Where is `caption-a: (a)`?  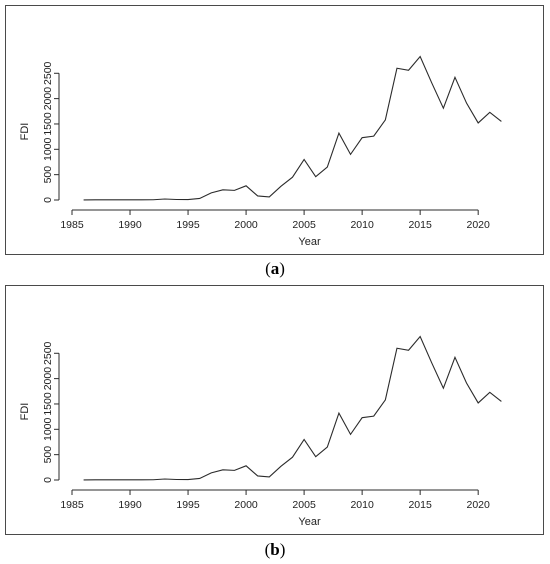
caption-a: (a) is located at coordinates (275, 268).